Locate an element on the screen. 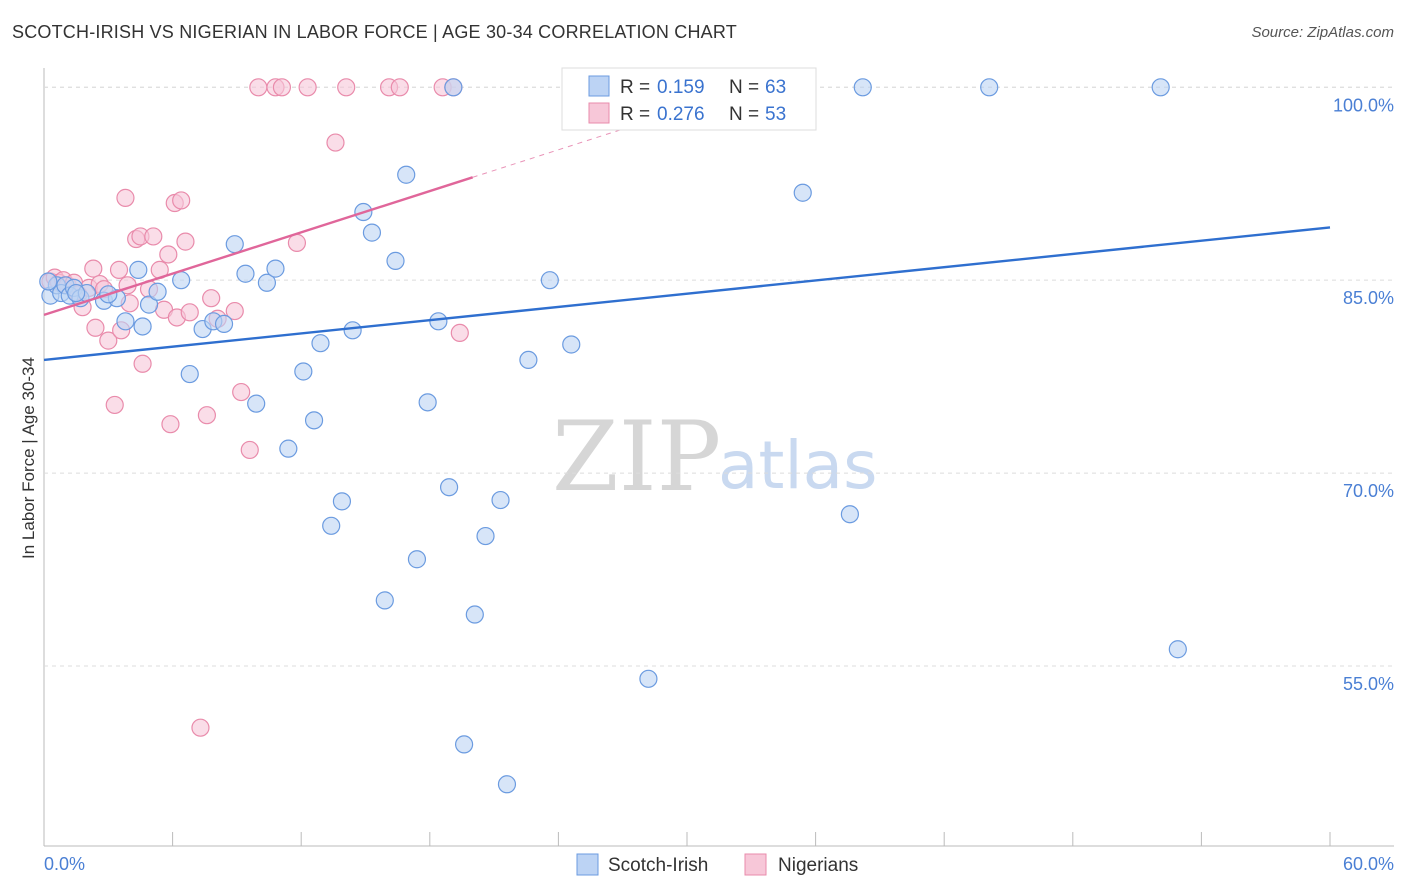  legend-swatch-scotch-irish is located at coordinates (599, 86).